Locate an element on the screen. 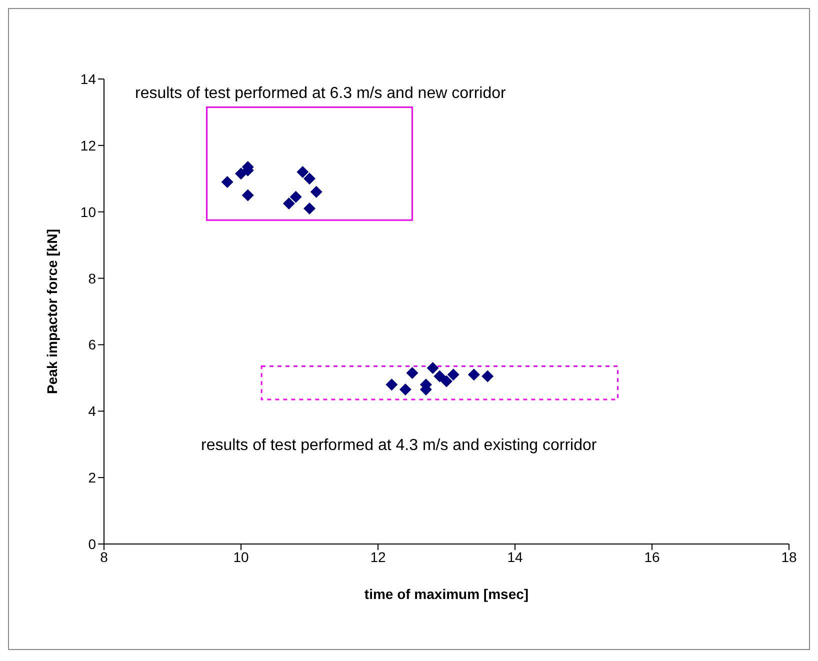  y-tick-label: 6 is located at coordinates (92, 344).